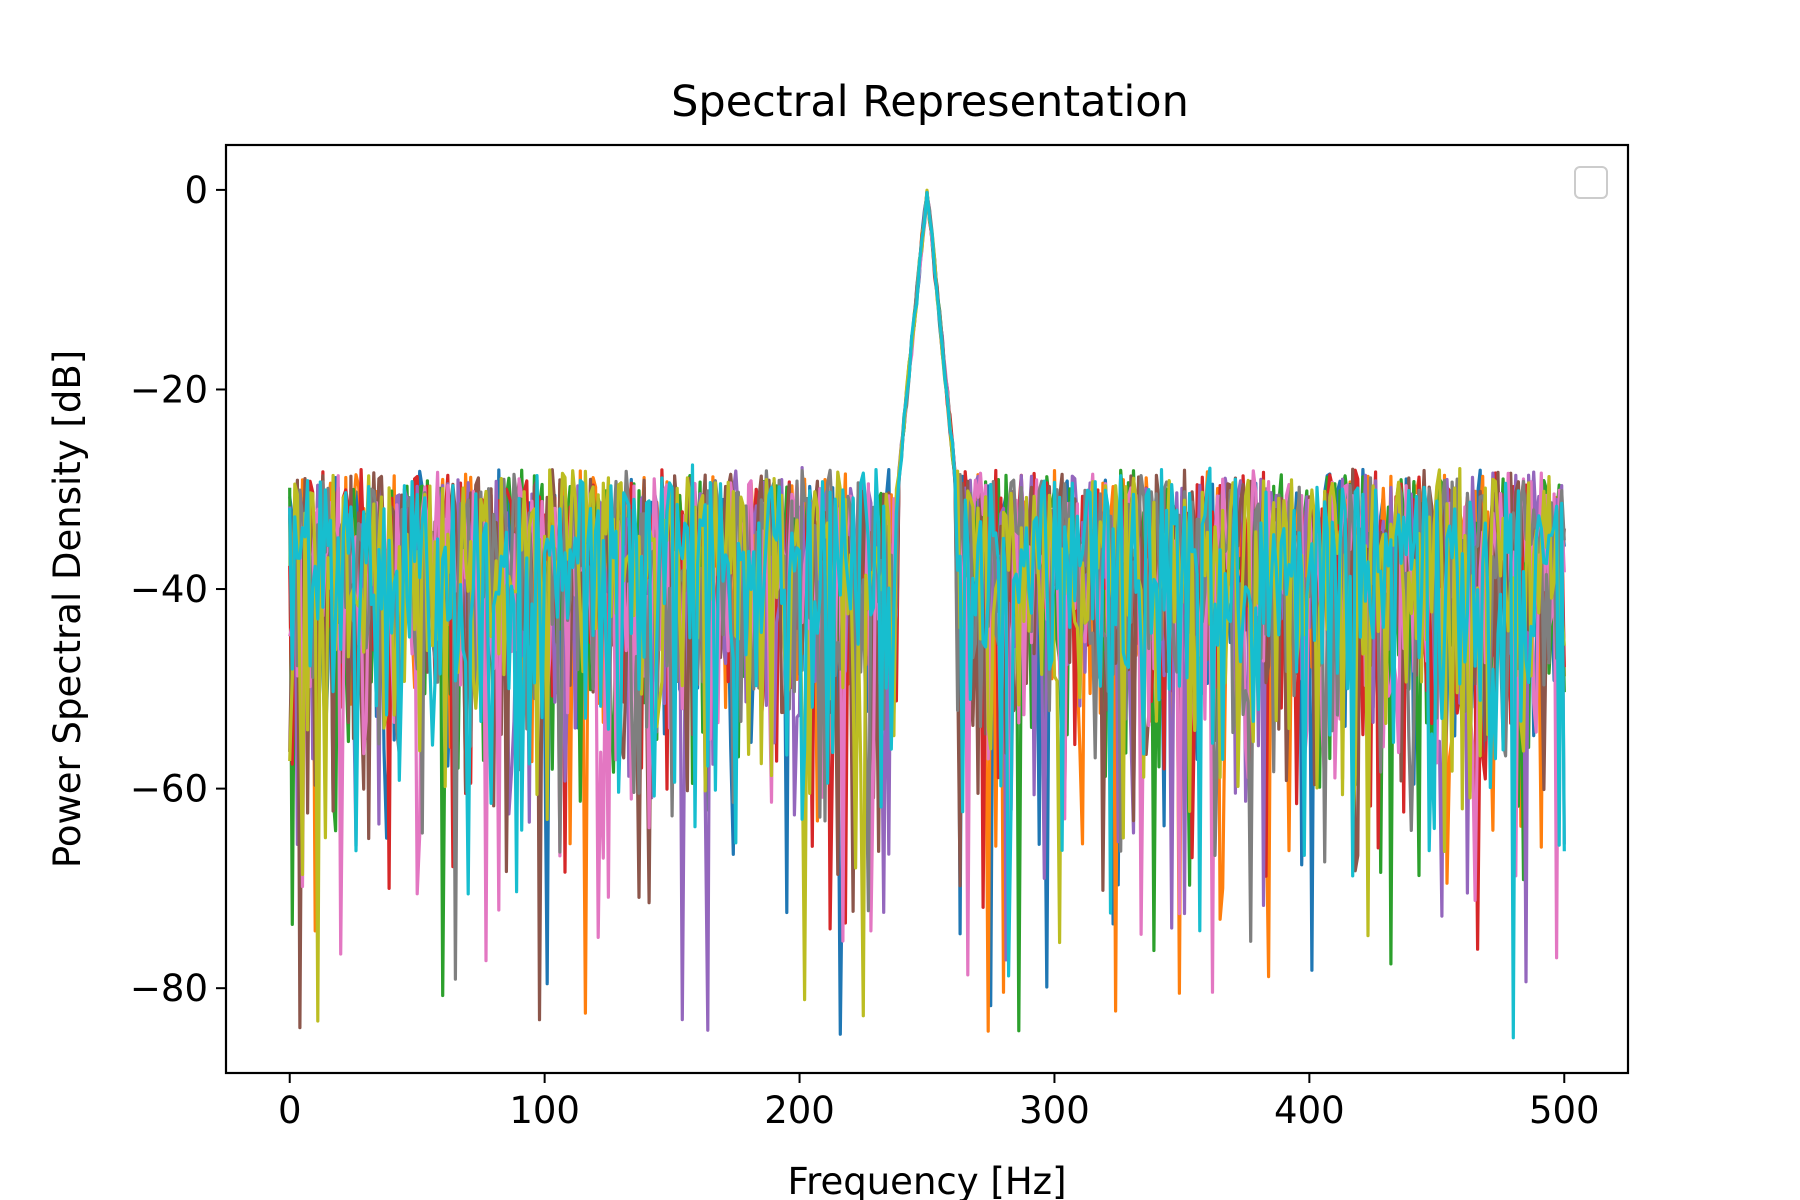 The height and width of the screenshot is (1200, 1800). What do you see at coordinates (196, 190) in the screenshot?
I see `y-tick-label: 0` at bounding box center [196, 190].